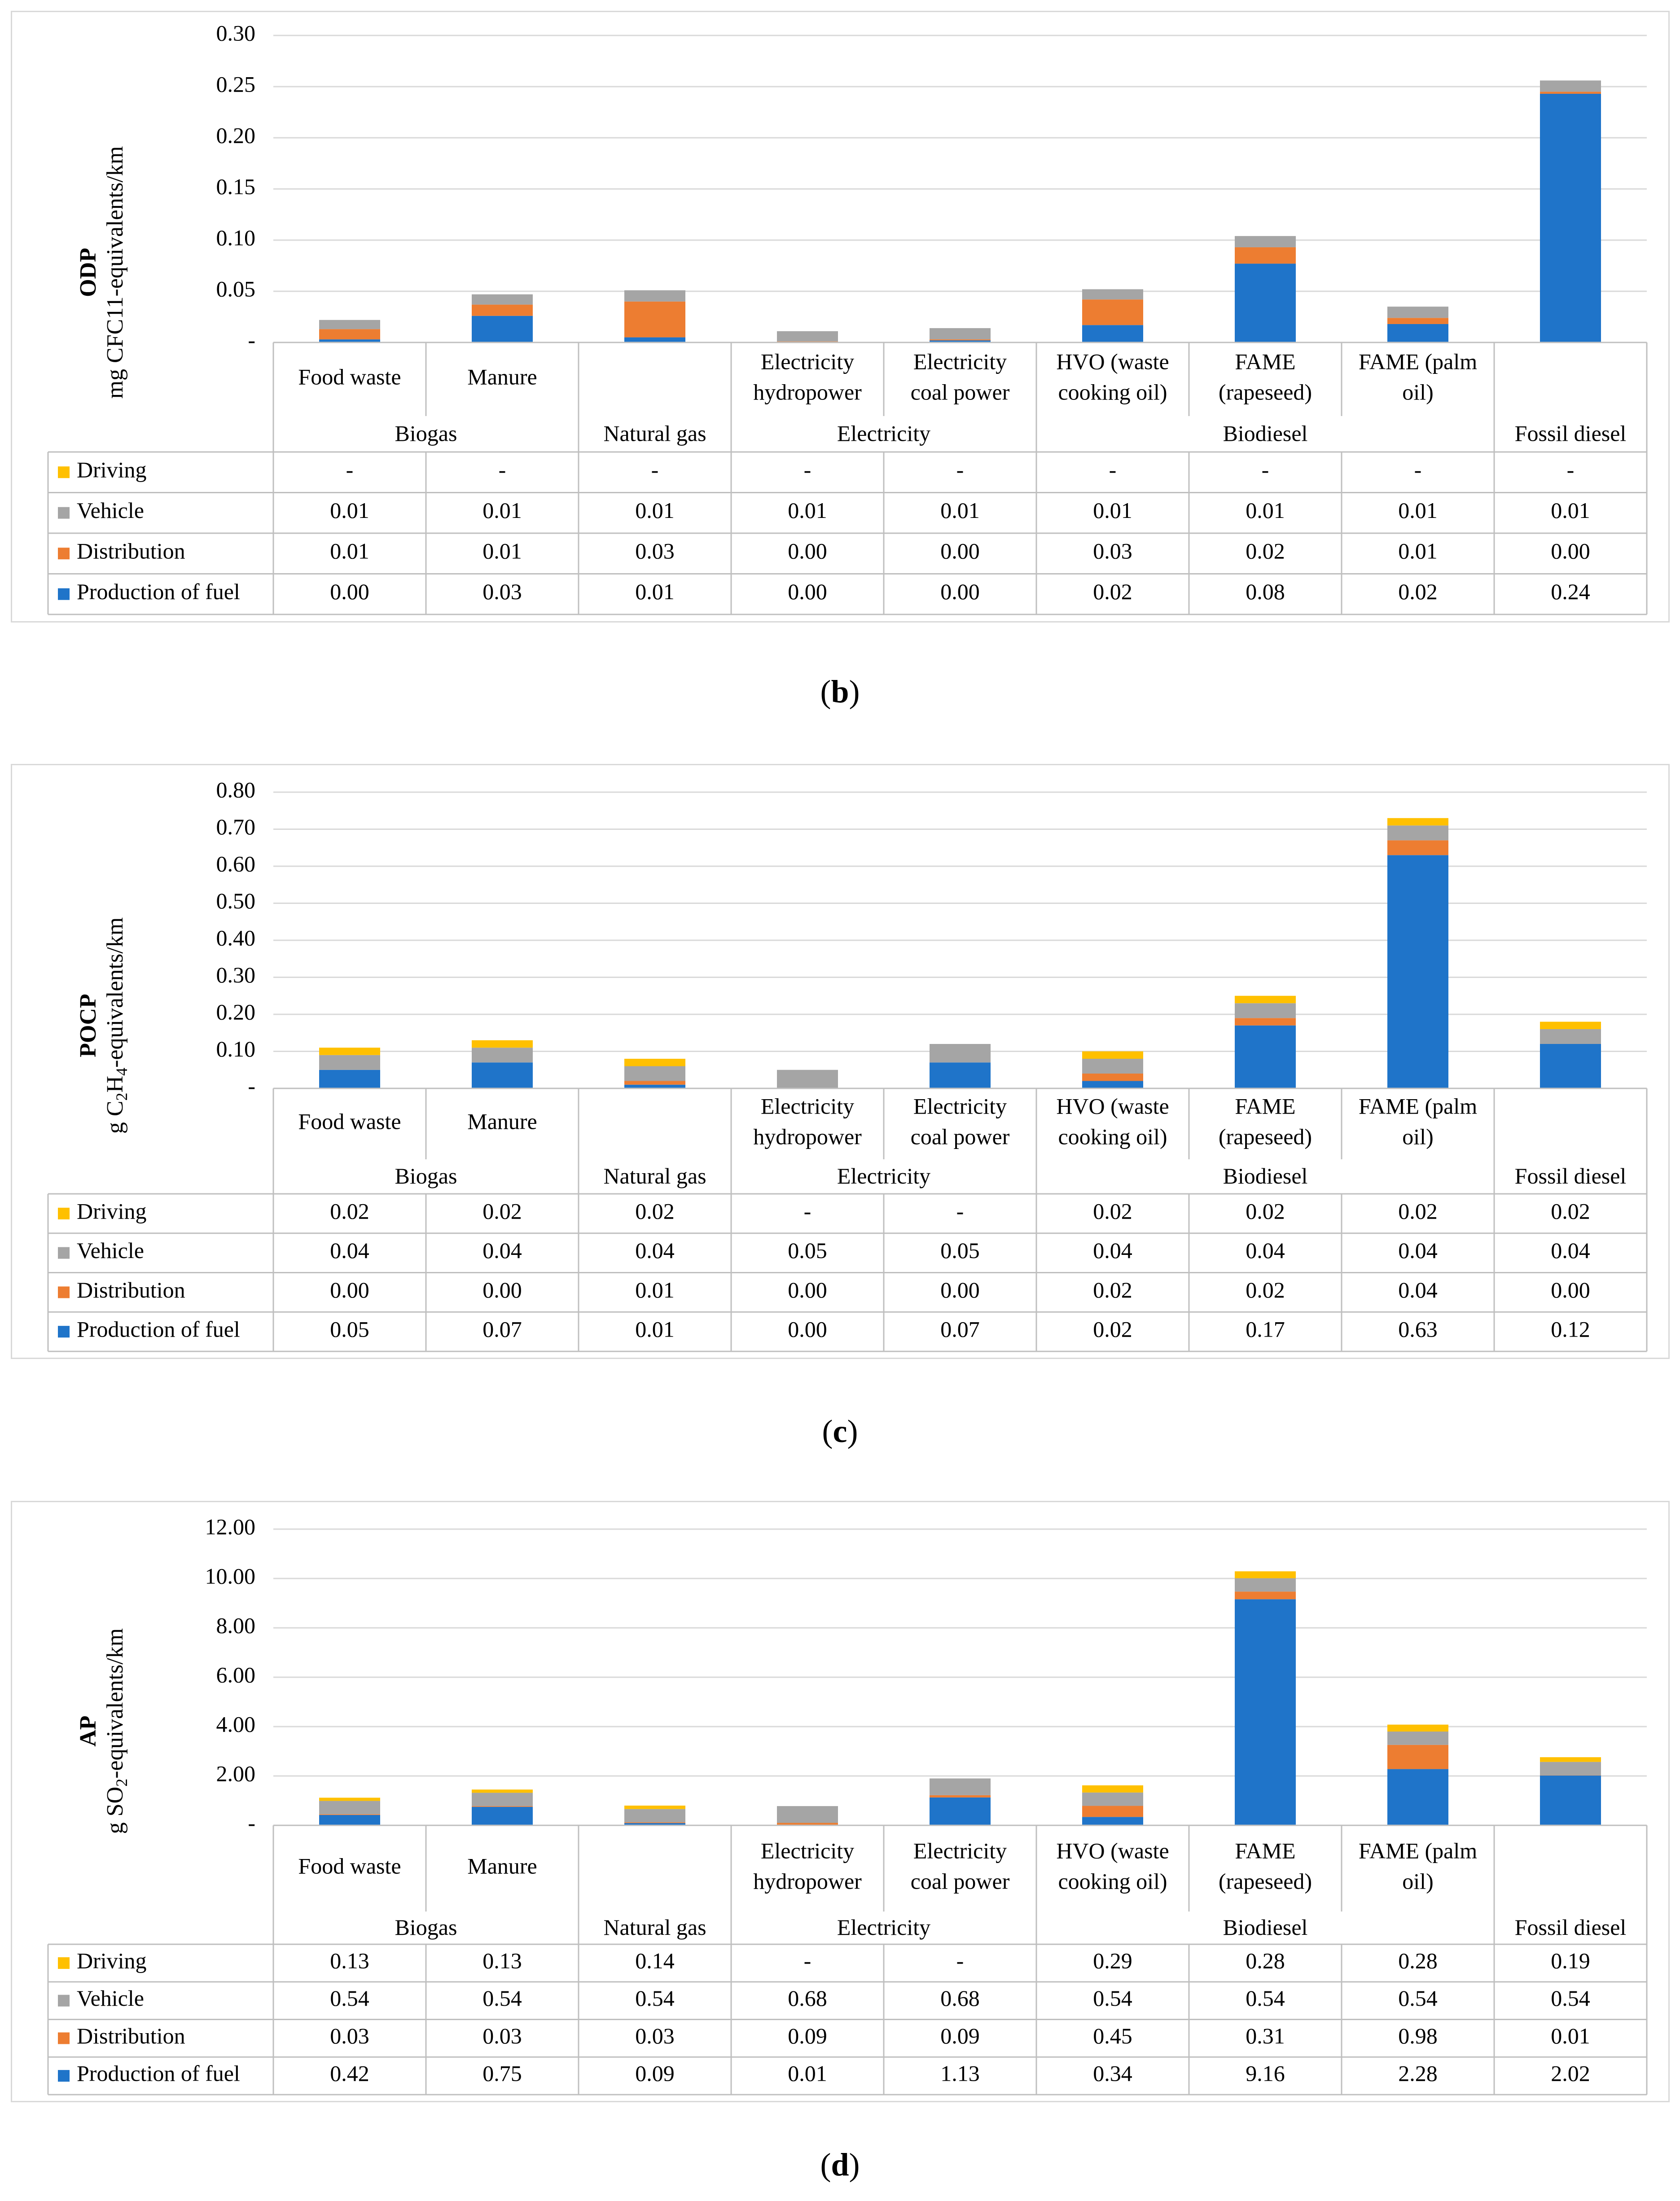  Describe the element at coordinates (349, 1998) in the screenshot. I see `data-label: 0.54` at that location.